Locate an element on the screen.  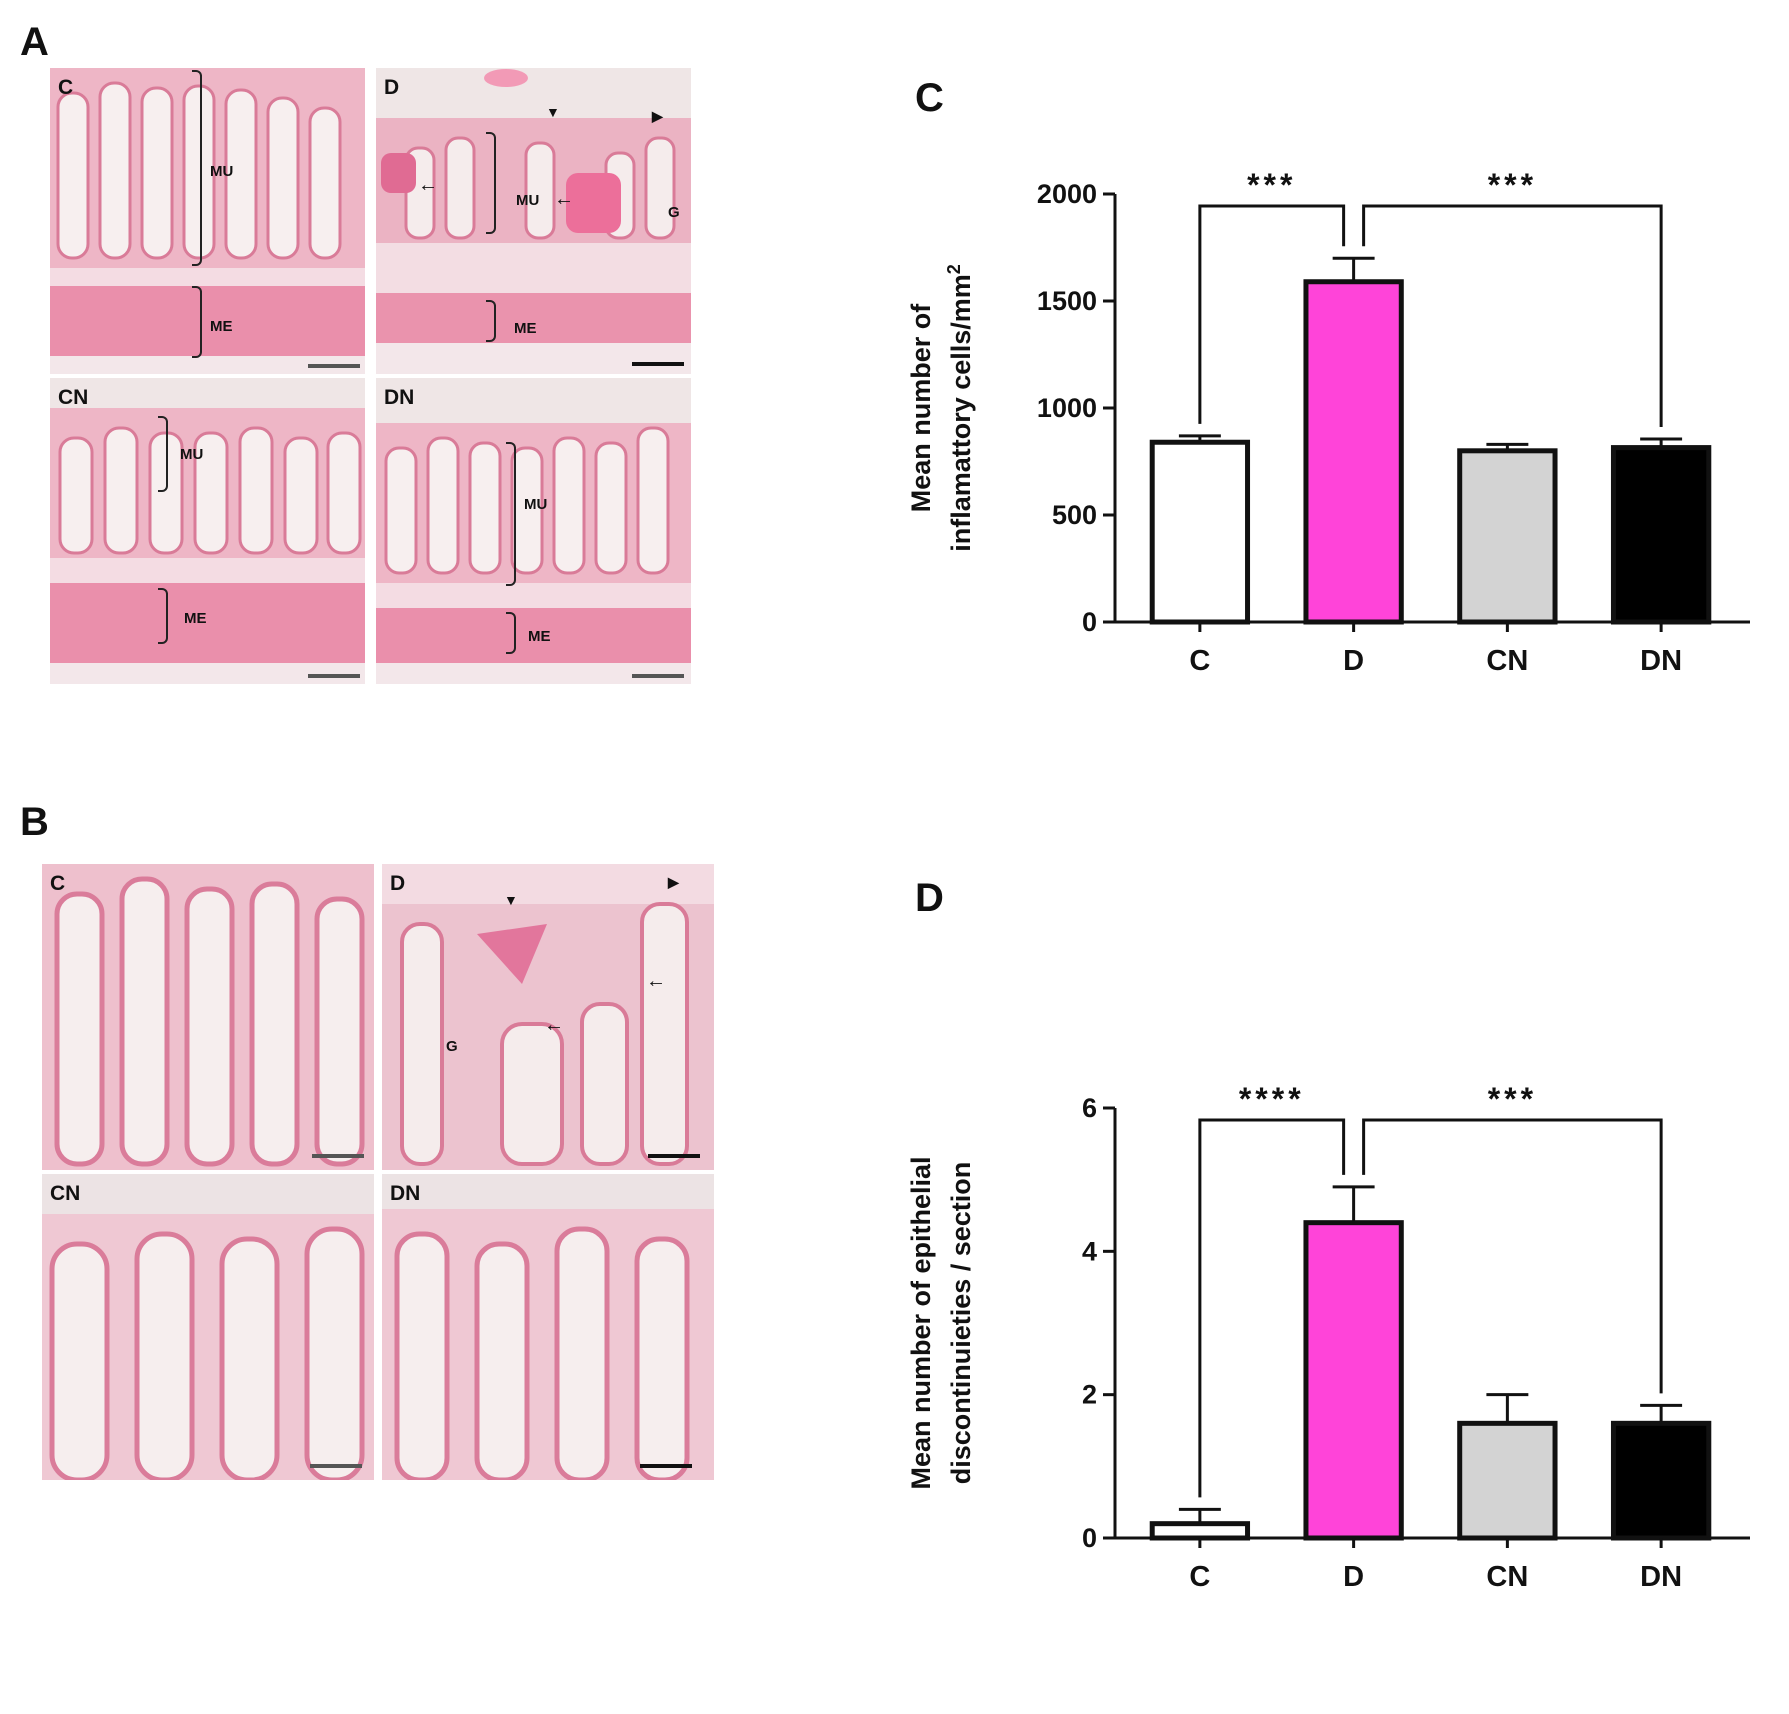
y-tick-label: 6 is located at coordinates (1089, 1108).